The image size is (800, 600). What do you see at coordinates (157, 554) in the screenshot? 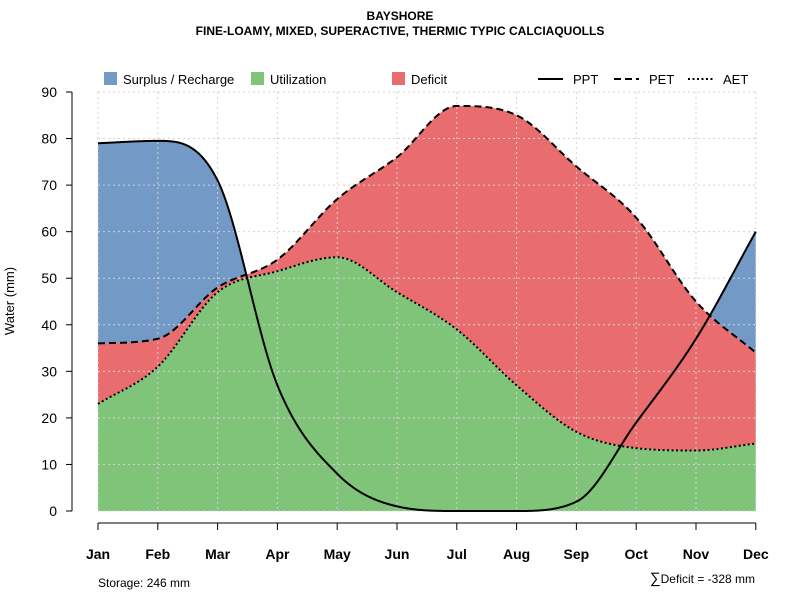
I see `x-tick-label: Feb` at bounding box center [157, 554].